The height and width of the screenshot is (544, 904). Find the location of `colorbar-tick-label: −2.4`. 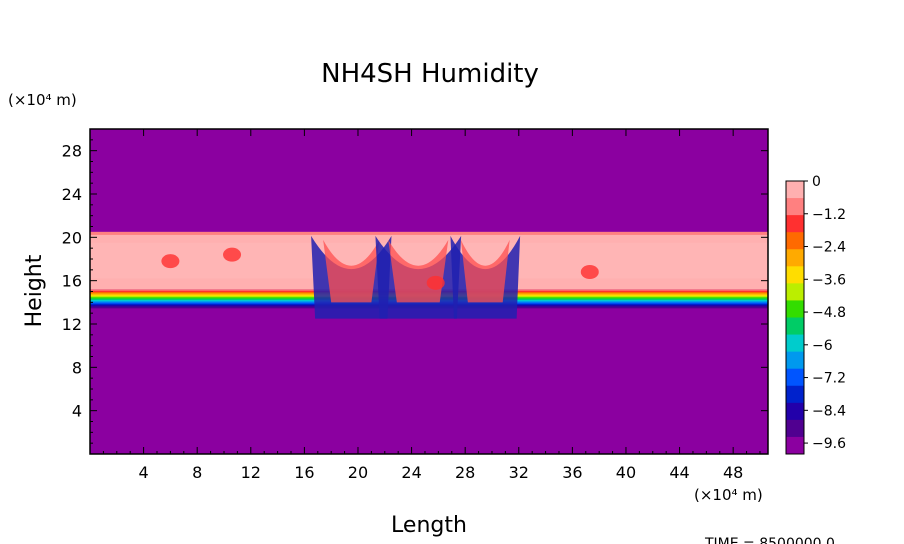

colorbar-tick-label: −2.4 is located at coordinates (829, 248).